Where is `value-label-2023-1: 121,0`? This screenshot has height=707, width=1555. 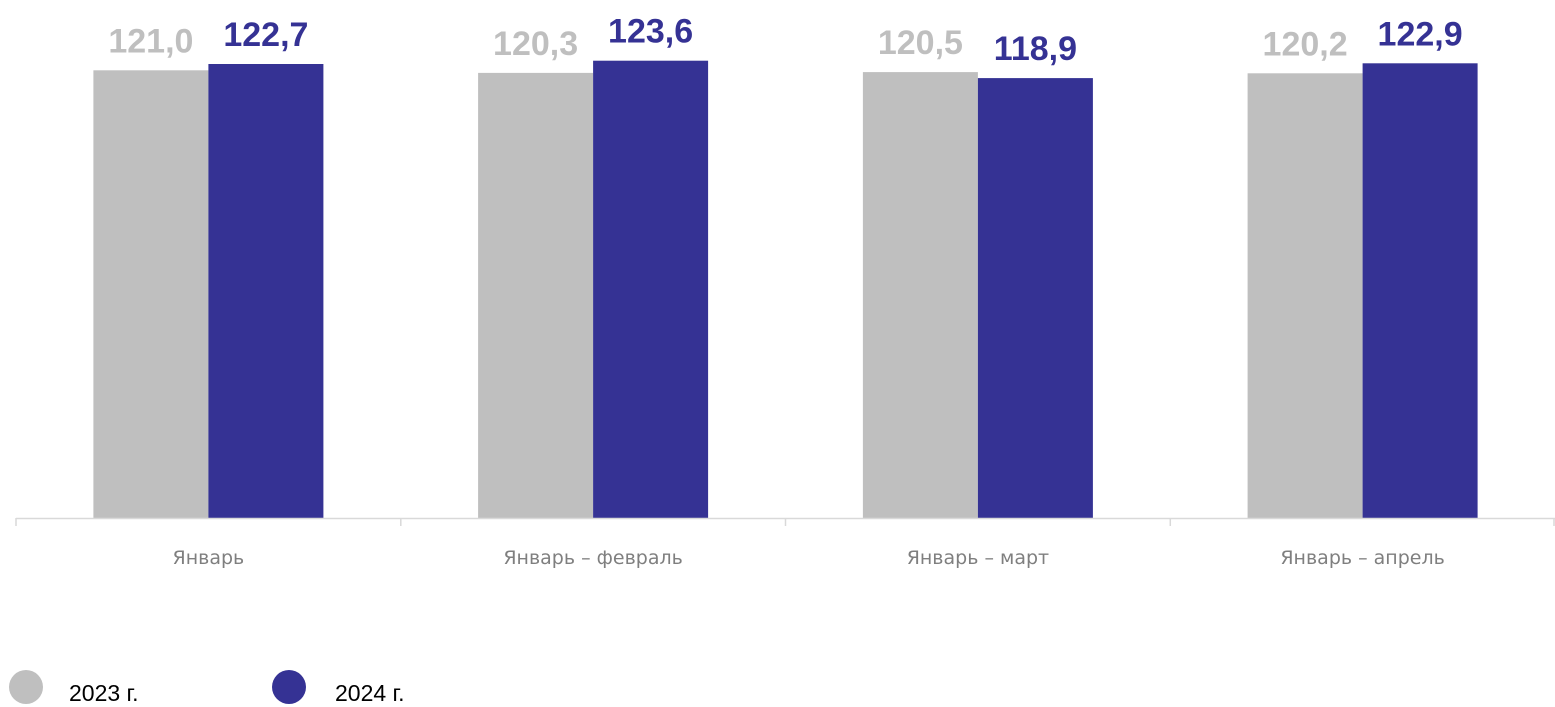
value-label-2023-1: 121,0 is located at coordinates (150, 41).